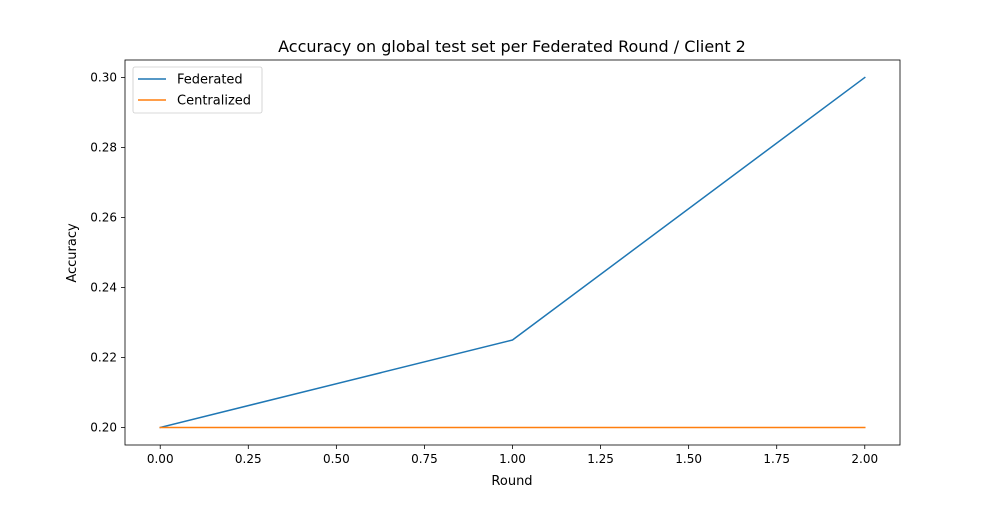  What do you see at coordinates (864, 459) in the screenshot?
I see `x-tick-label: 2.00` at bounding box center [864, 459].